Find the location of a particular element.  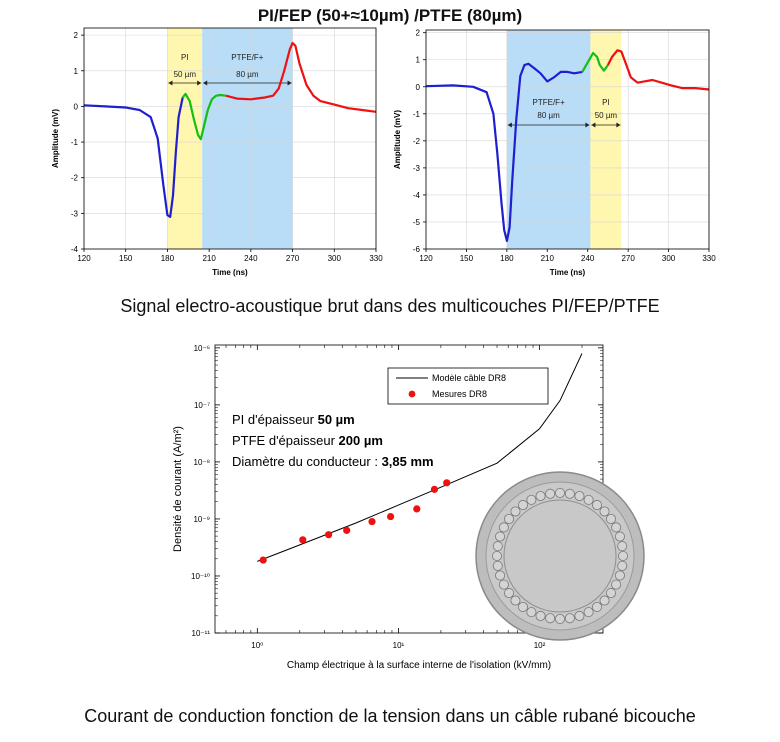

y-tick-label: 1 is located at coordinates (76, 71).